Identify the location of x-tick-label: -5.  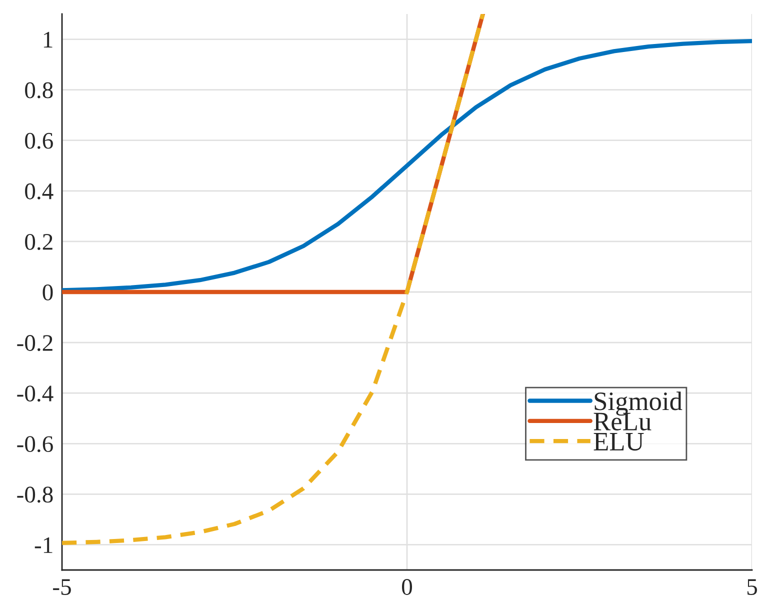
(62, 587).